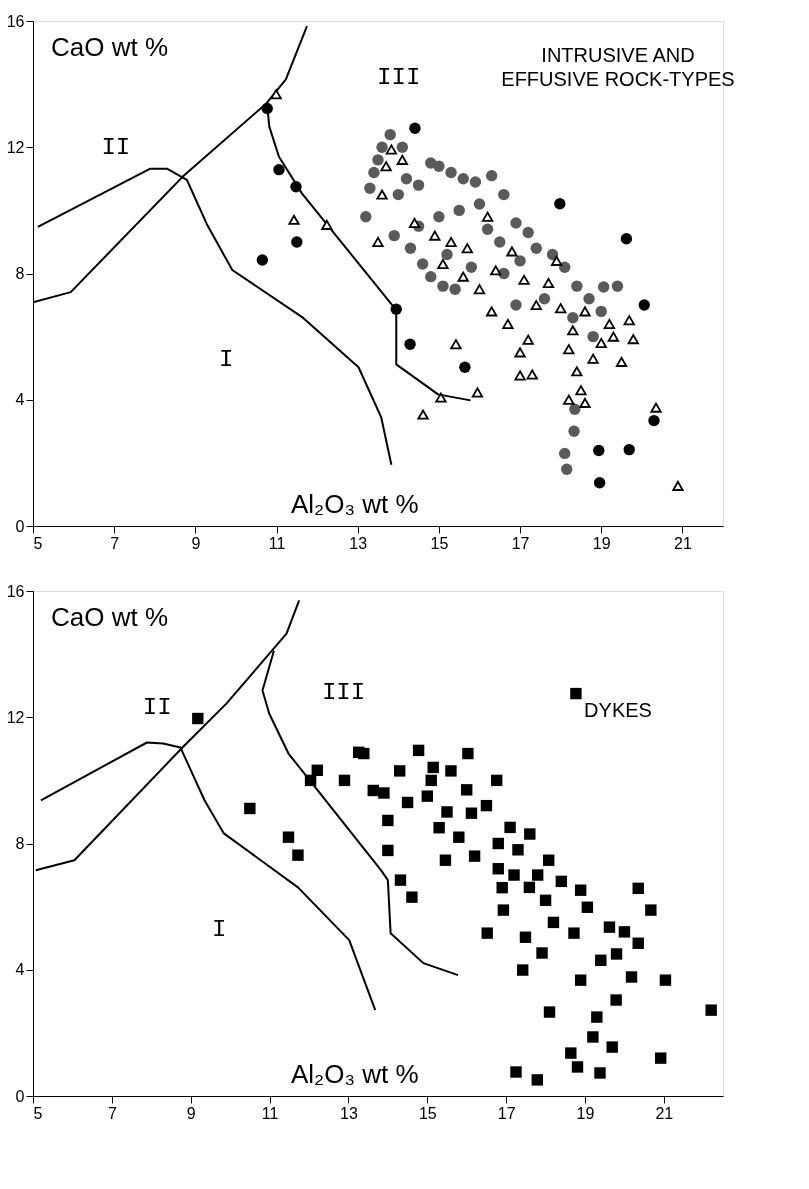 The image size is (809, 1189). I want to click on text: INTRUSIVE AND EFFUSIVE ROCK-TYPES, so click(618, 67).